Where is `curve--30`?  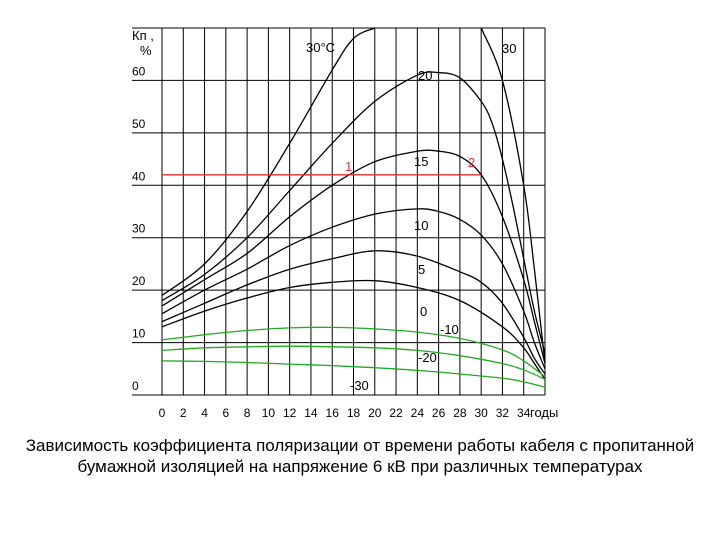
curve--30 is located at coordinates (353, 374).